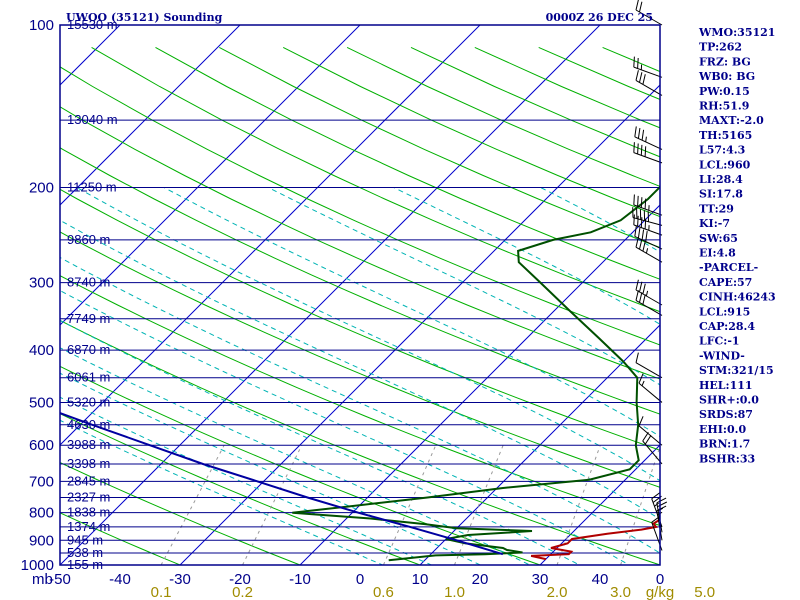  I want to click on mixing-ratio-label: 3.0, so click(620, 592).